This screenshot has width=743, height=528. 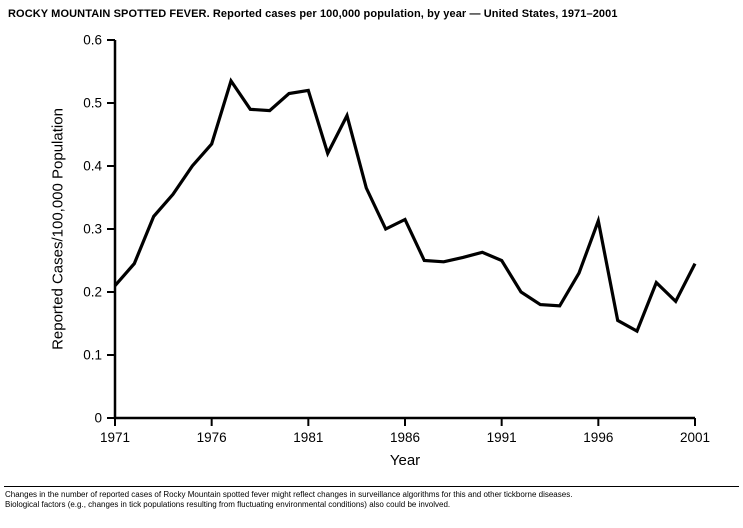 What do you see at coordinates (502, 437) in the screenshot?
I see `x-tick-label: 1991` at bounding box center [502, 437].